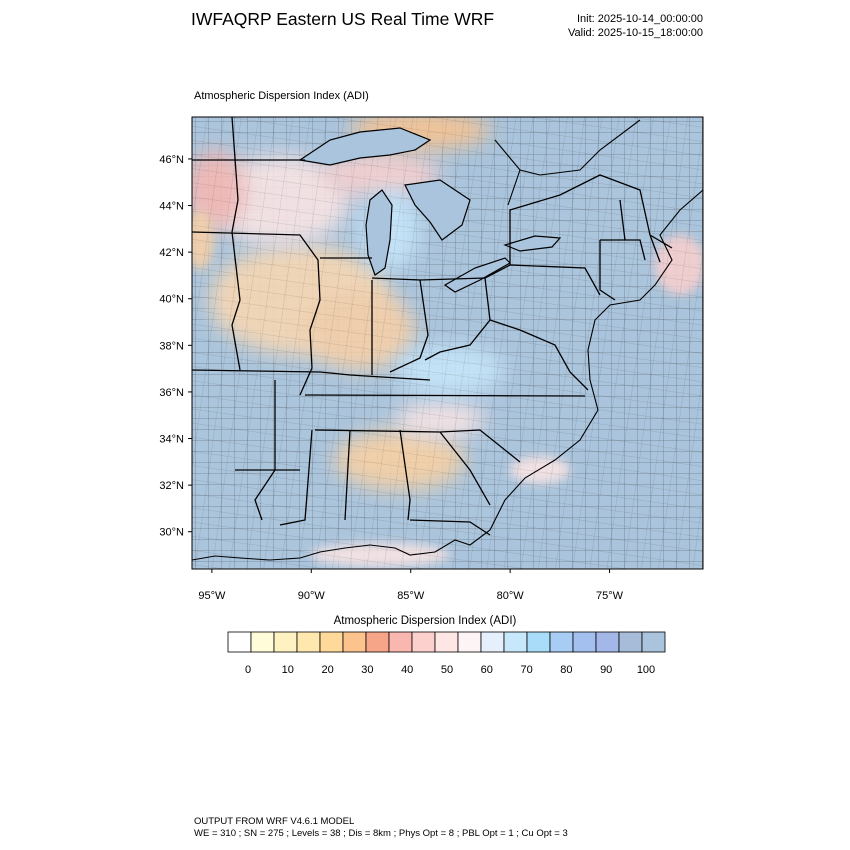 The height and width of the screenshot is (850, 850). What do you see at coordinates (343, 19) in the screenshot?
I see `page-title: IWFAQRP Eastern US Real Time WRF` at bounding box center [343, 19].